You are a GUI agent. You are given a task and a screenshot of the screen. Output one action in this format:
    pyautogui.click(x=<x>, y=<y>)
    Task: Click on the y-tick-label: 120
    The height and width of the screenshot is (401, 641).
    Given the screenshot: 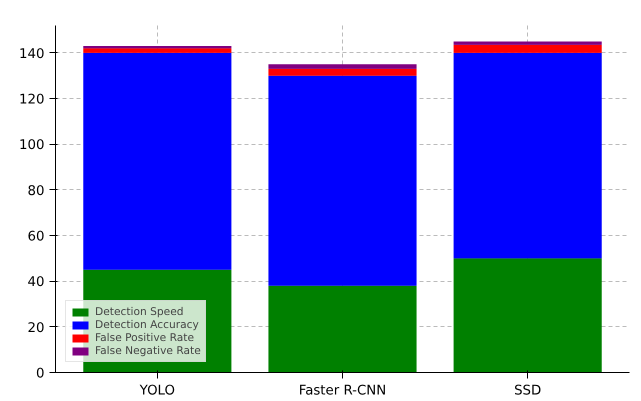 What is the action you would take?
    pyautogui.click(x=32, y=100)
    